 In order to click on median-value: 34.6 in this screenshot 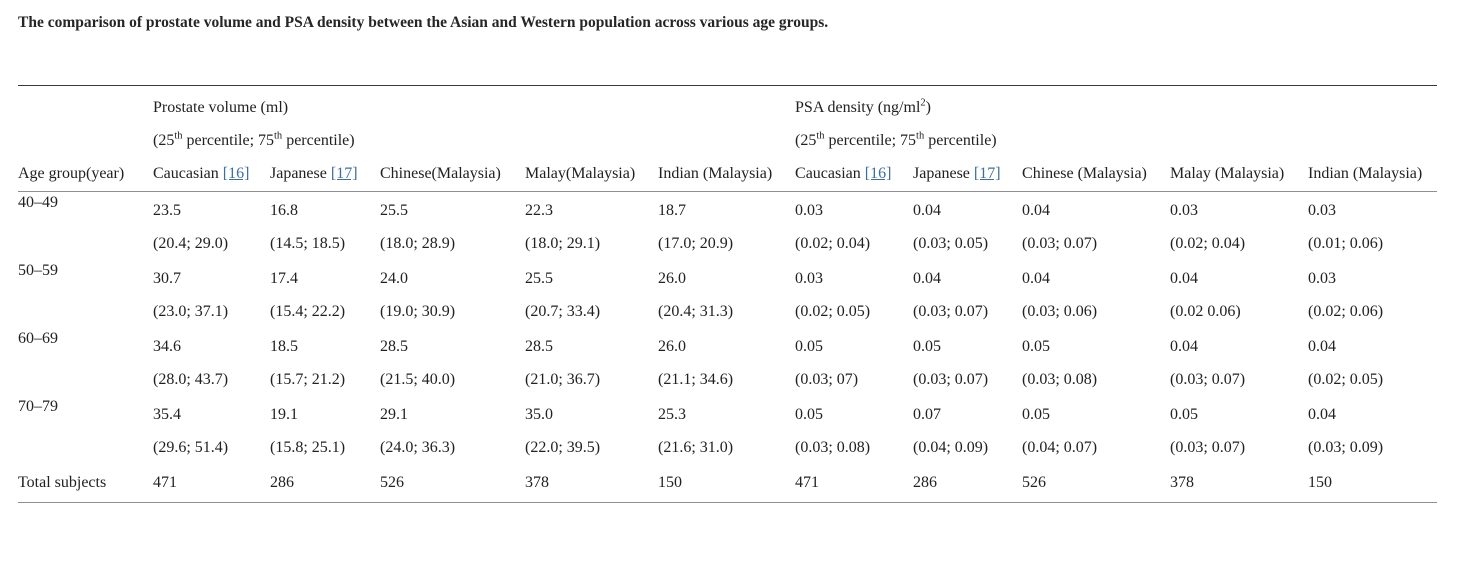, I will do `click(167, 346)`.